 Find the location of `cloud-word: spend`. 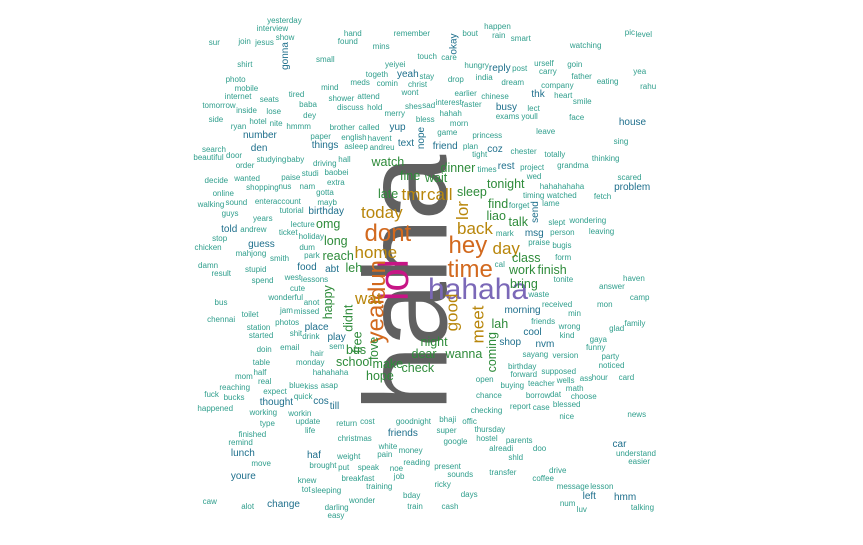

cloud-word: spend is located at coordinates (262, 281).